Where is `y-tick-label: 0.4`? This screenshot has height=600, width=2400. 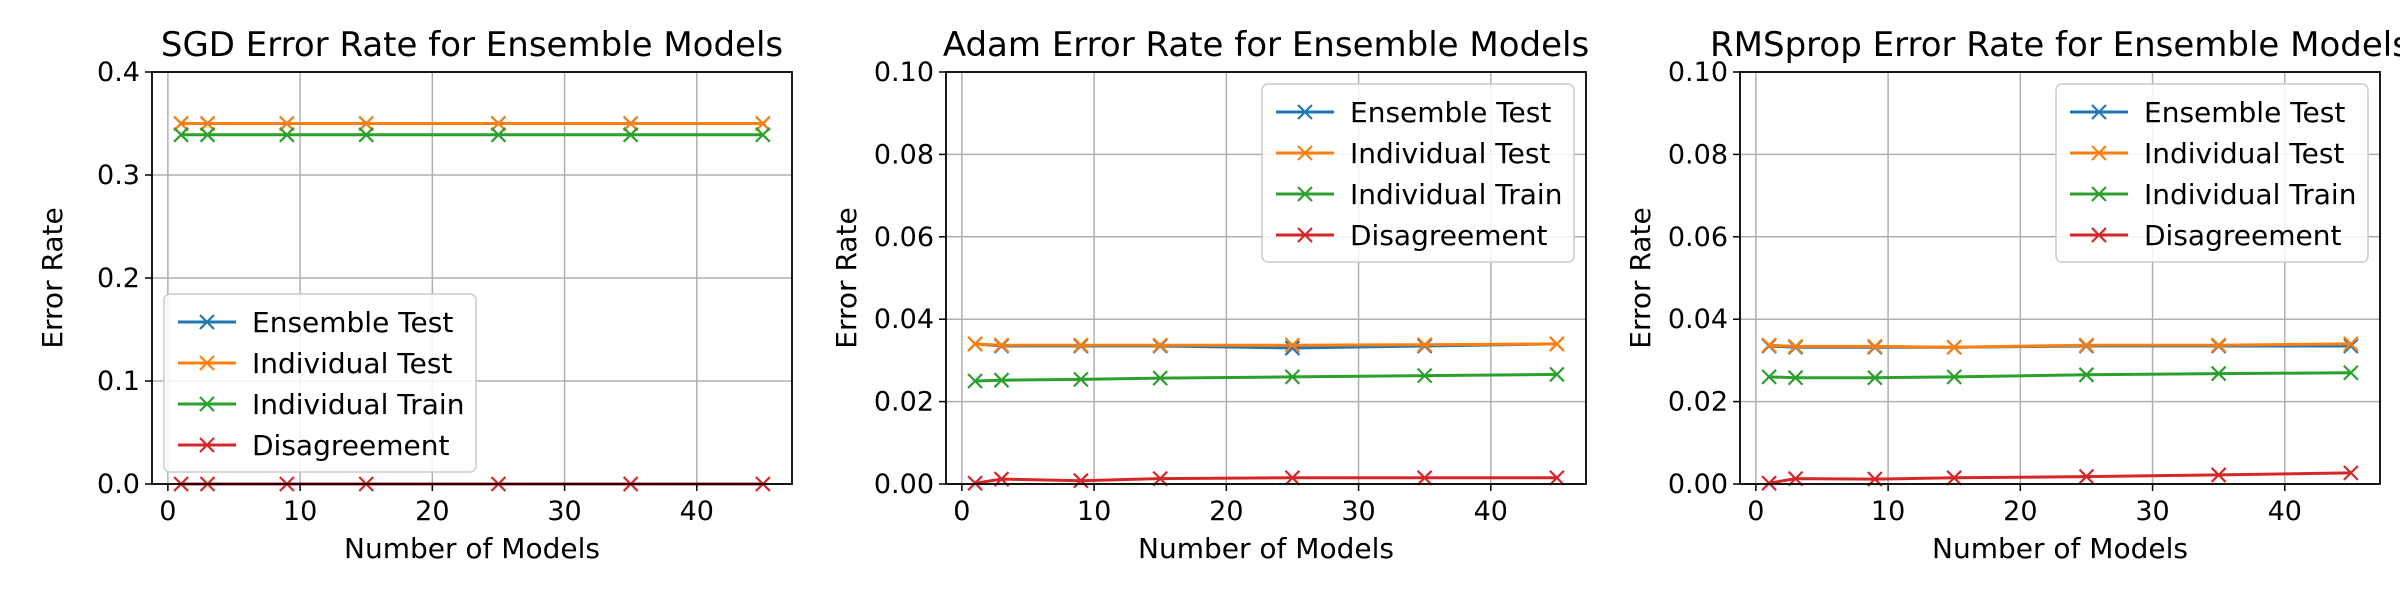
y-tick-label: 0.4 is located at coordinates (118, 72).